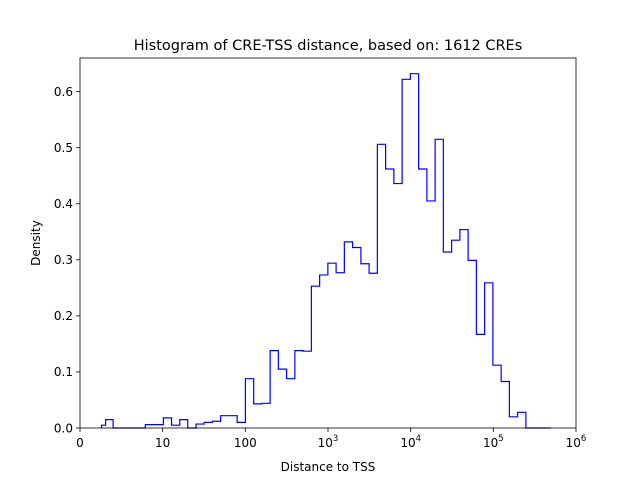 This screenshot has width=640, height=480. What do you see at coordinates (36, 243) in the screenshot?
I see `y-axis-label: Density` at bounding box center [36, 243].